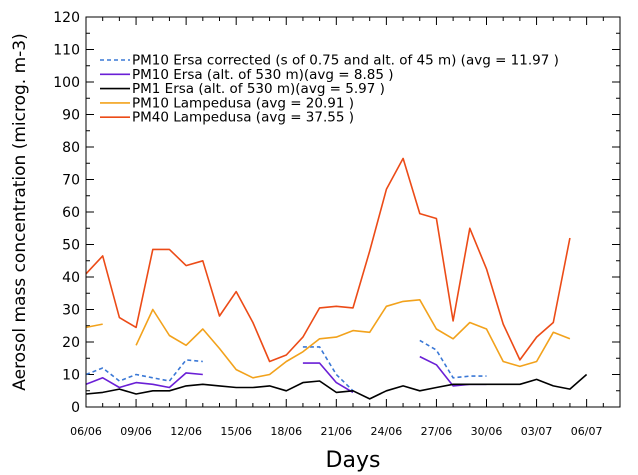 This screenshot has width=638, height=475. Describe the element at coordinates (66, 51) in the screenshot. I see `y-tick-label: 110` at that location.